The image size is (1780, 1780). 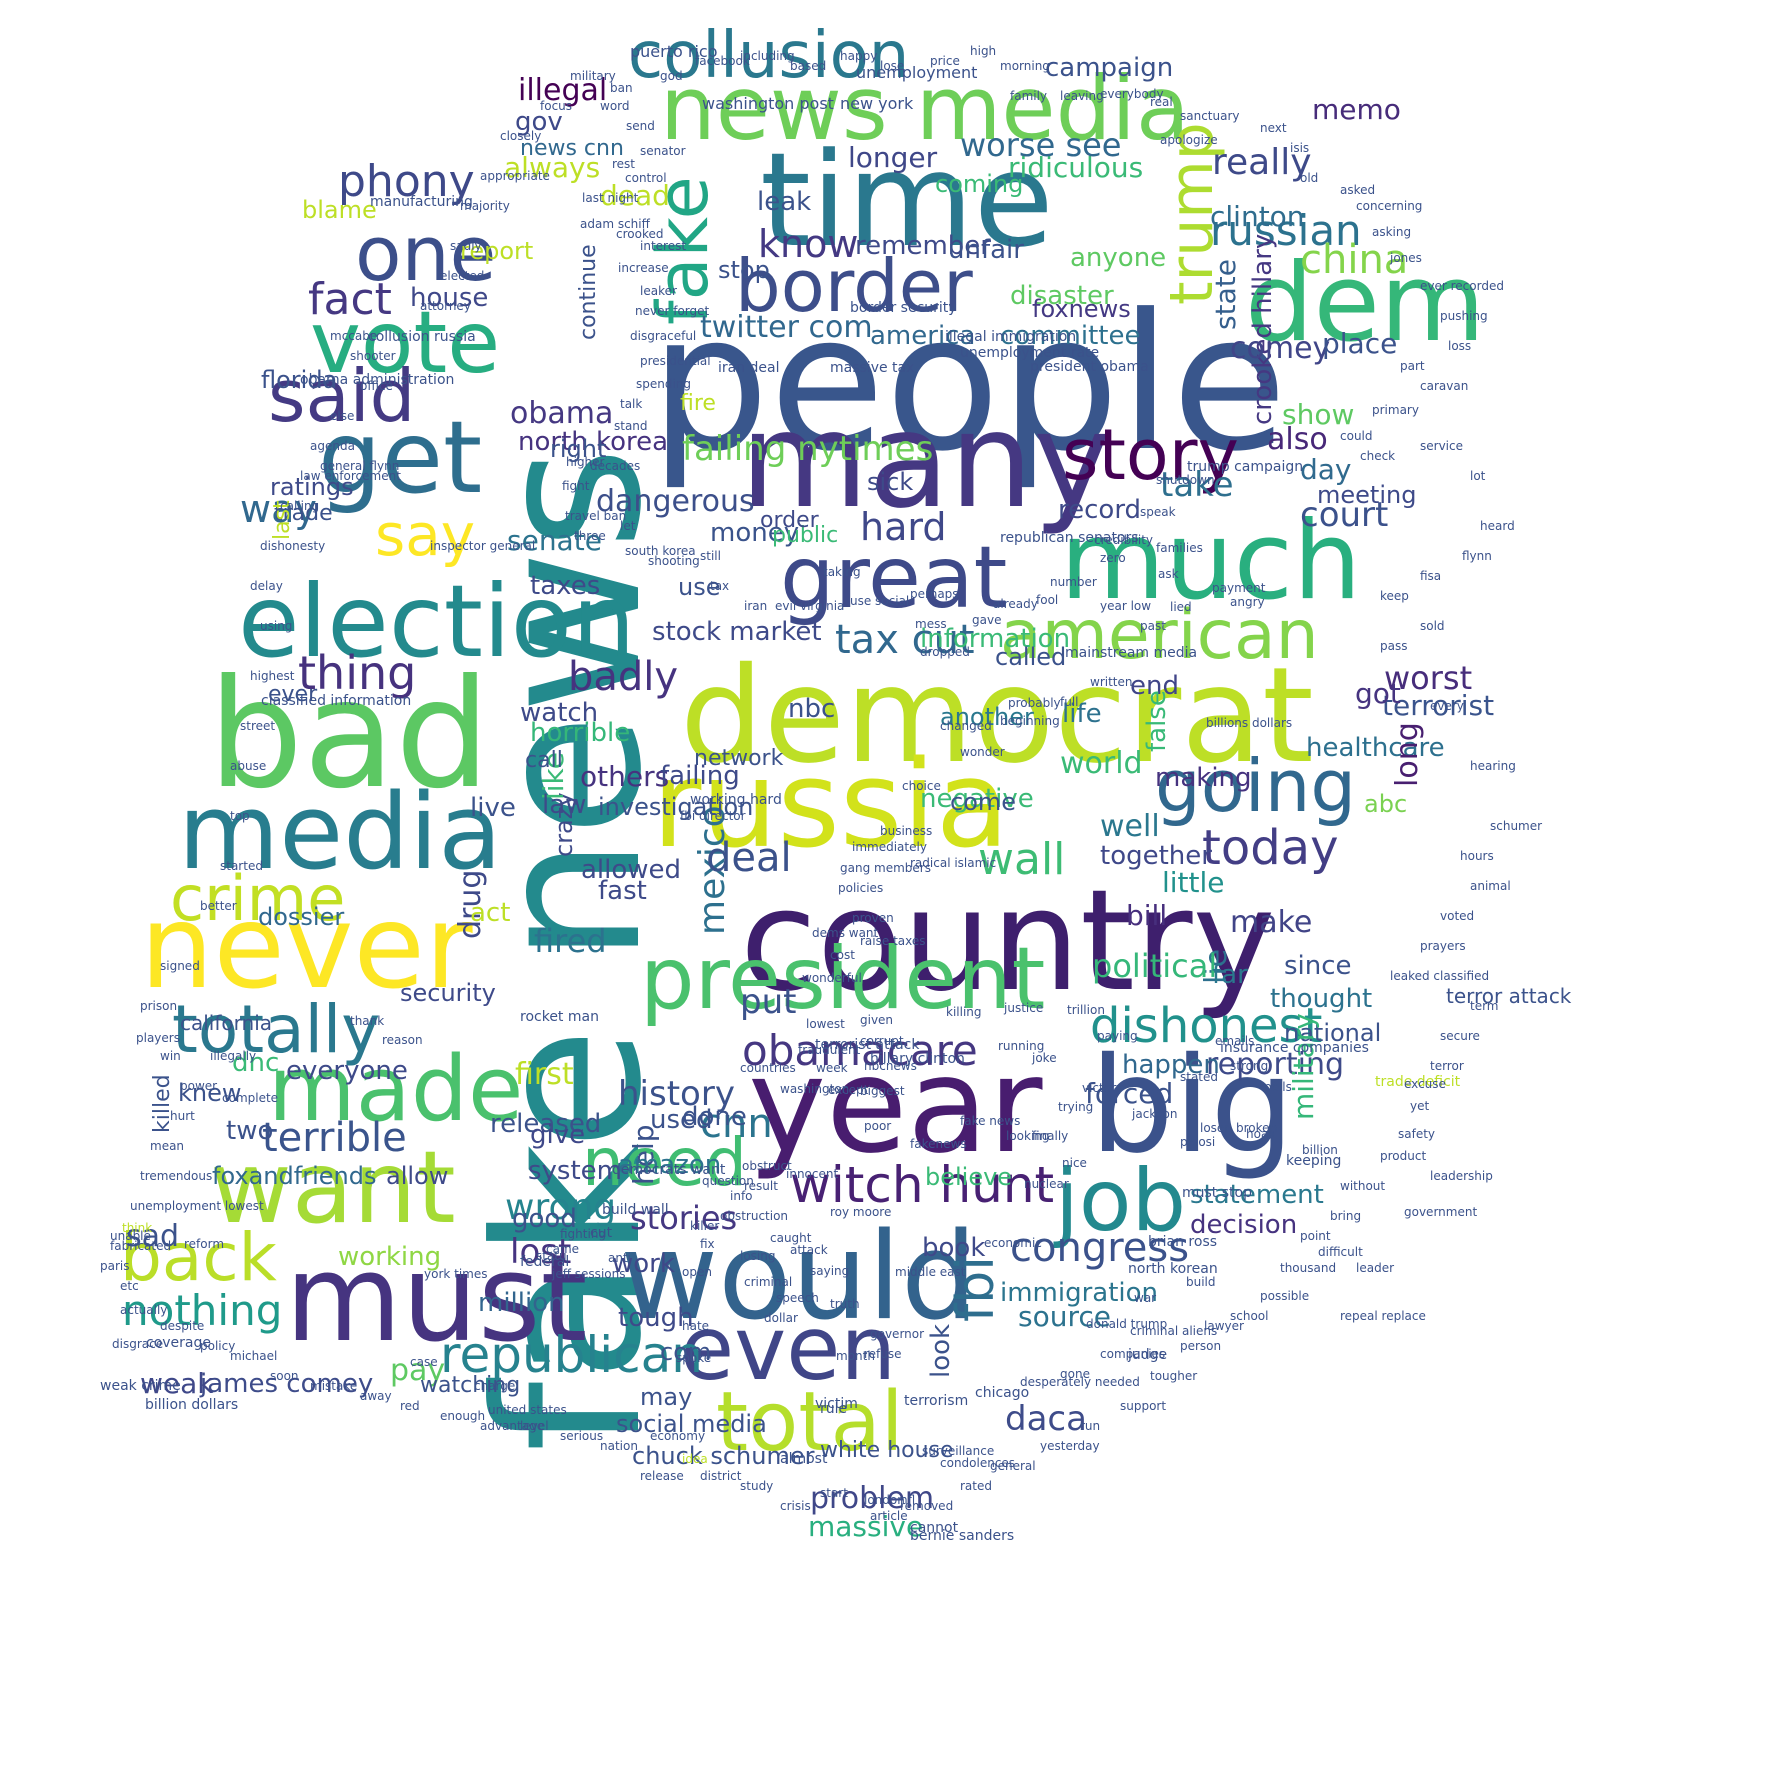 I want to click on word-emails: emails, so click(x=1235, y=1041).